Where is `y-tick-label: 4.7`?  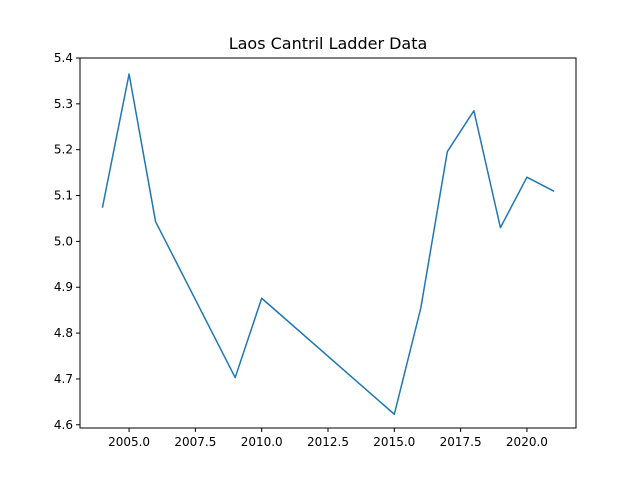 y-tick-label: 4.7 is located at coordinates (63, 379).